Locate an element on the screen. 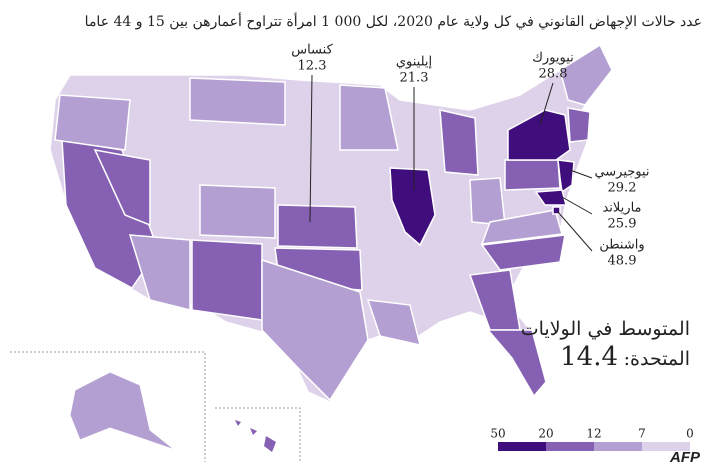 This screenshot has height=470, width=712. state-value: 12.3 is located at coordinates (312, 66).